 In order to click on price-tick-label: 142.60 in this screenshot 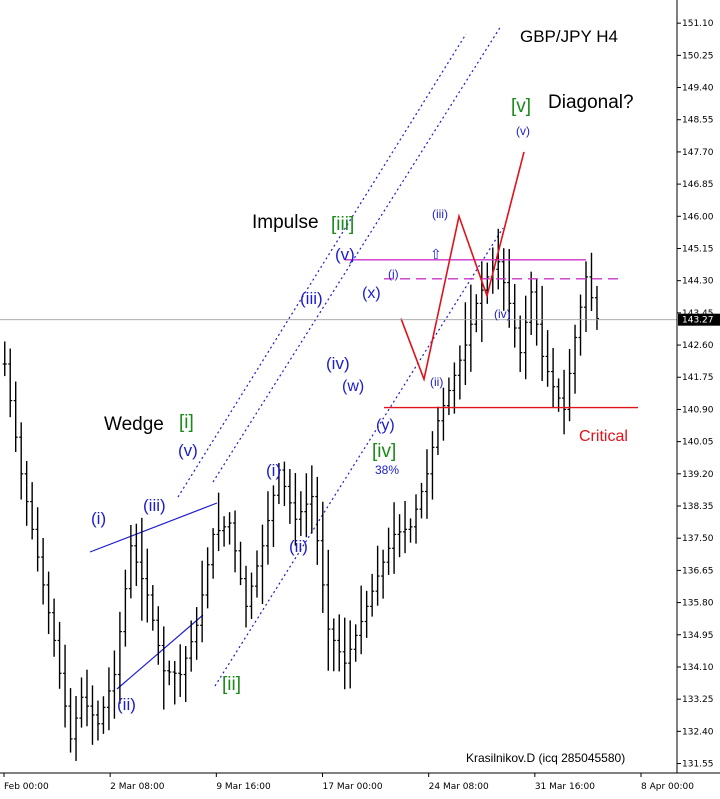, I will do `click(698, 346)`.